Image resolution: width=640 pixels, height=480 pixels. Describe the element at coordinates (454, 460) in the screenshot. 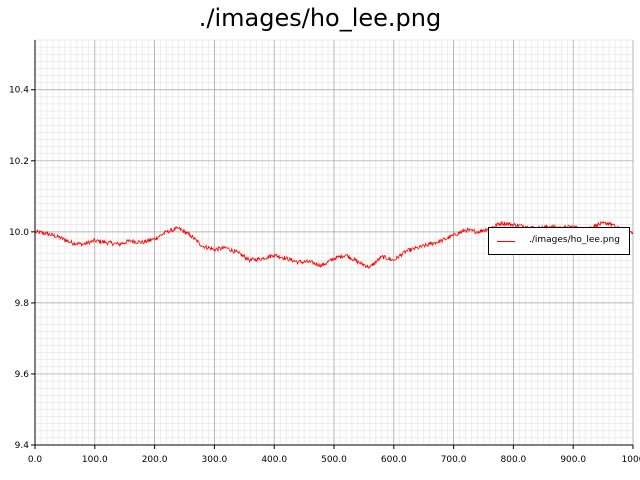

I see `x-tick-label: 700.0` at that location.